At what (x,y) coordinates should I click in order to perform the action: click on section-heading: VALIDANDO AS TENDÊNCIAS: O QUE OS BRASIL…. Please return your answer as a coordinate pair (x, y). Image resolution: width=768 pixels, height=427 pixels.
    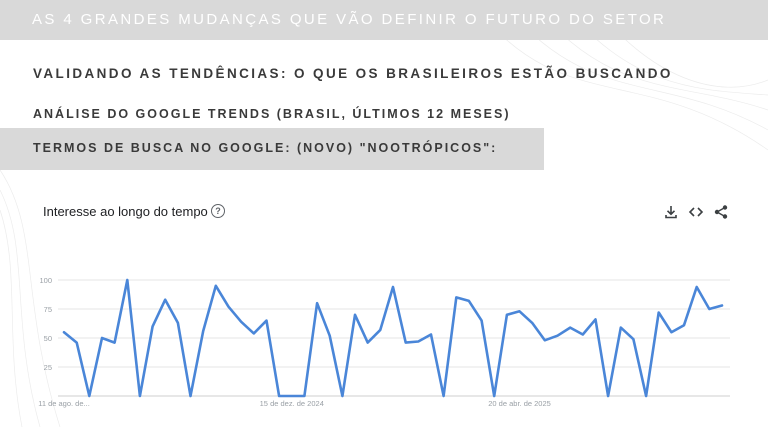
    Looking at the image, I should click on (353, 73).